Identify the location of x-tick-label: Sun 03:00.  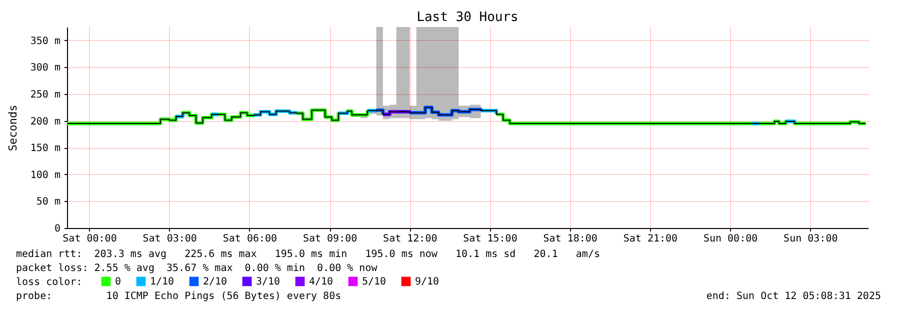
(811, 239).